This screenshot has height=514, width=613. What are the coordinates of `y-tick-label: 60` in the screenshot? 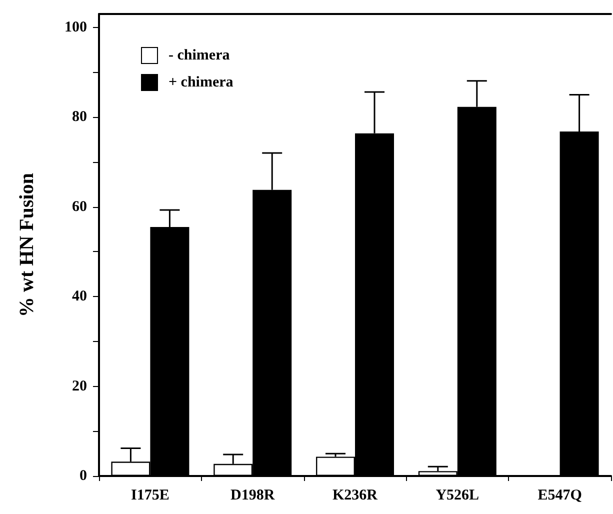 It's located at (79, 206).